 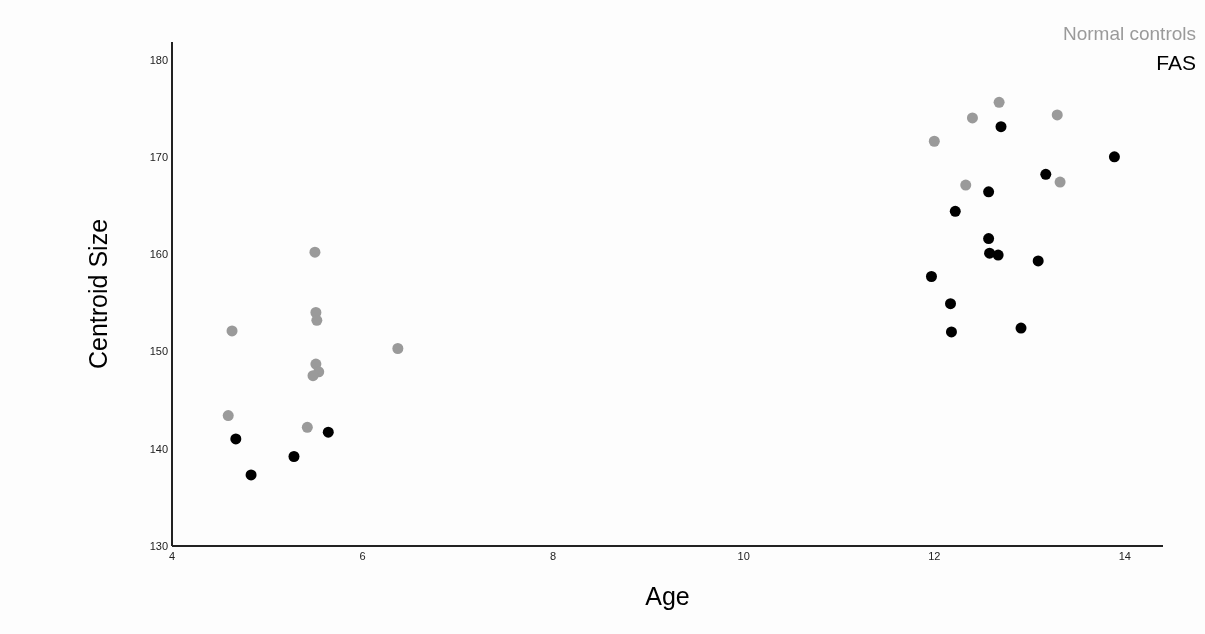 I want to click on text: Normal controls, so click(x=1129, y=33).